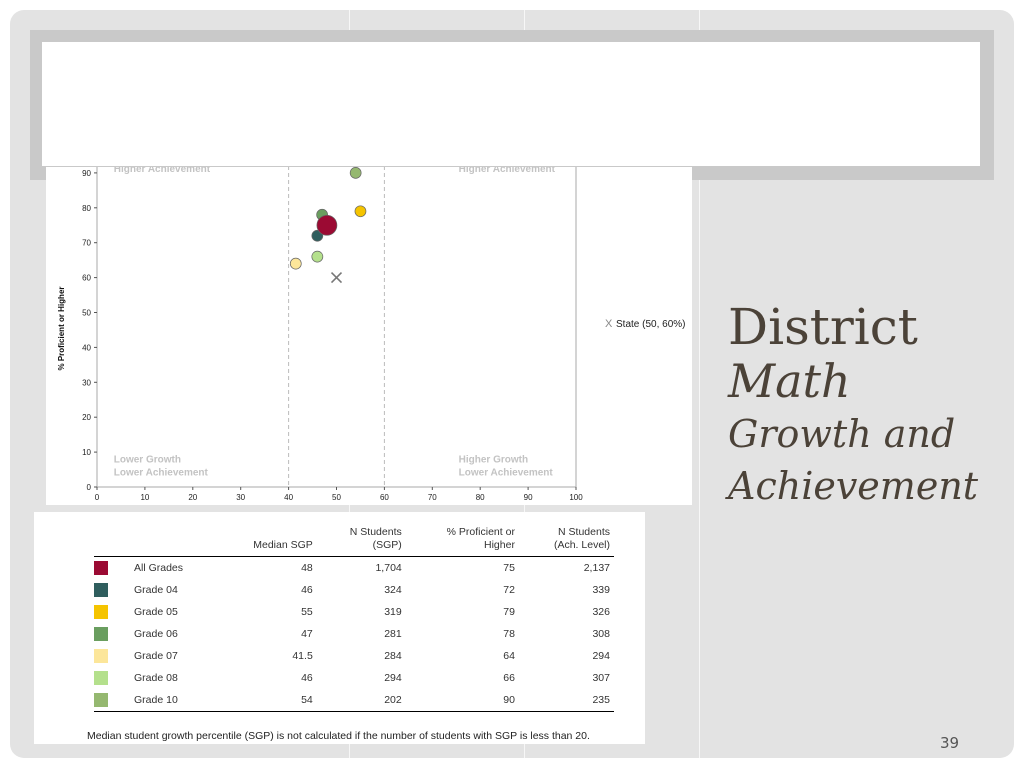  What do you see at coordinates (581, 538) in the screenshot?
I see `header-n-students-ach: N Students (Ach. Level)` at bounding box center [581, 538].